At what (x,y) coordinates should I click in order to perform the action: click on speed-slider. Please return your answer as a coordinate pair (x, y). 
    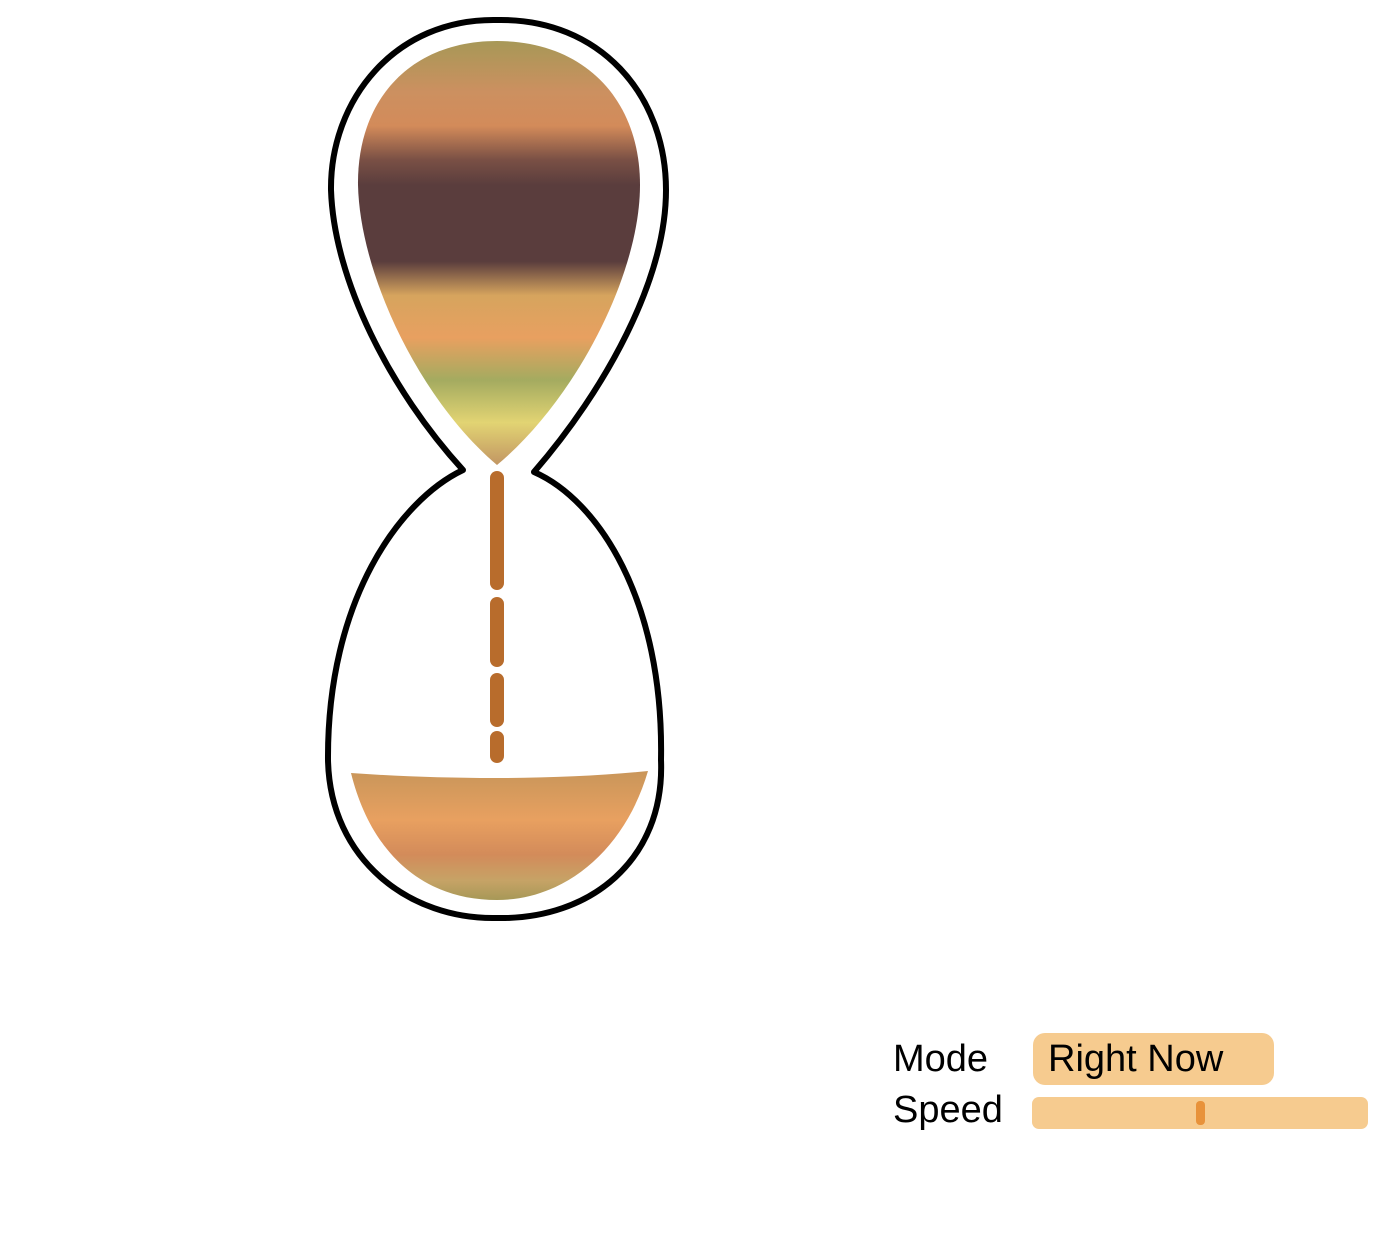
    Looking at the image, I should click on (1200, 1113).